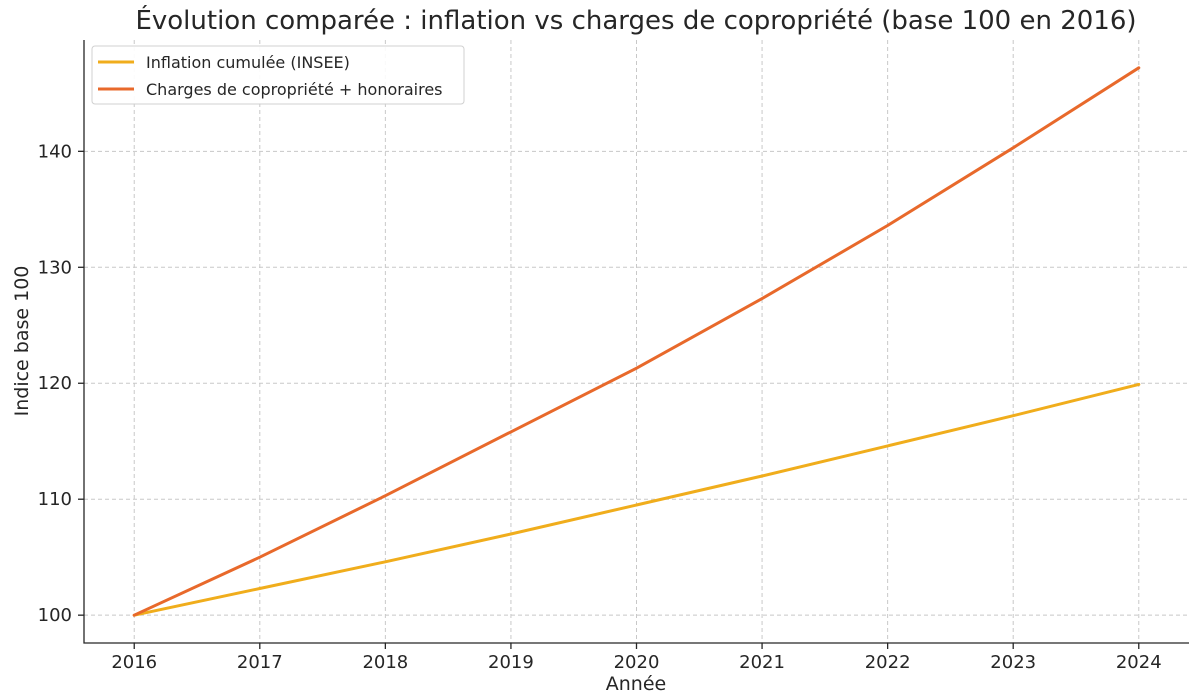 This screenshot has width=1200, height=700. I want to click on x-tick-label: 2017, so click(260, 662).